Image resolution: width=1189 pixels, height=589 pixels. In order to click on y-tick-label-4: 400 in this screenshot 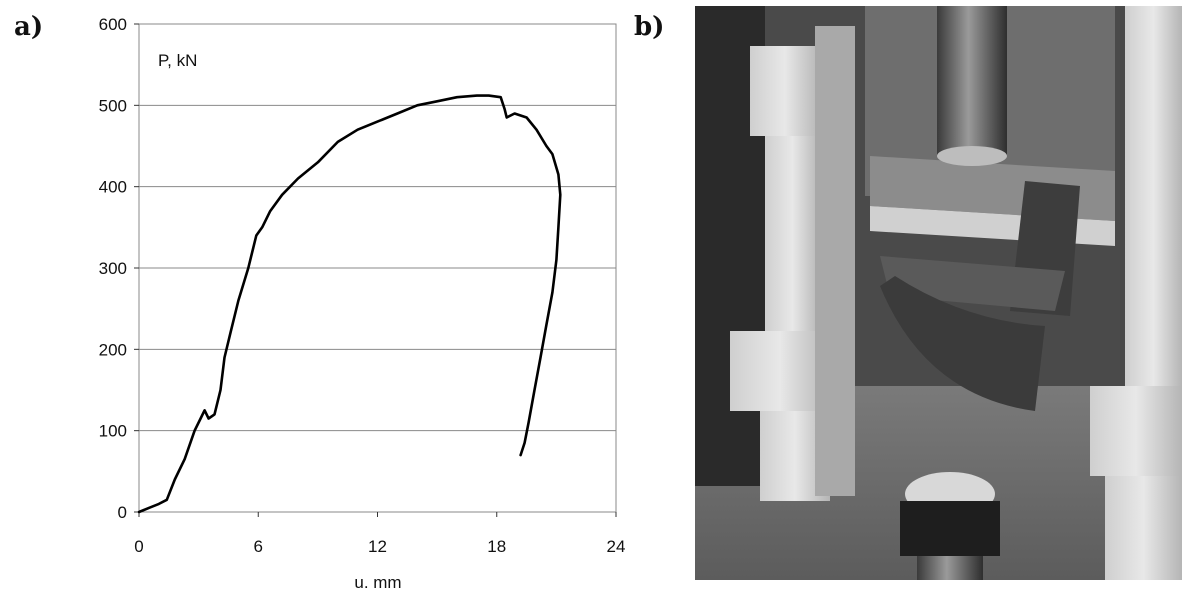, I will do `click(113, 187)`.